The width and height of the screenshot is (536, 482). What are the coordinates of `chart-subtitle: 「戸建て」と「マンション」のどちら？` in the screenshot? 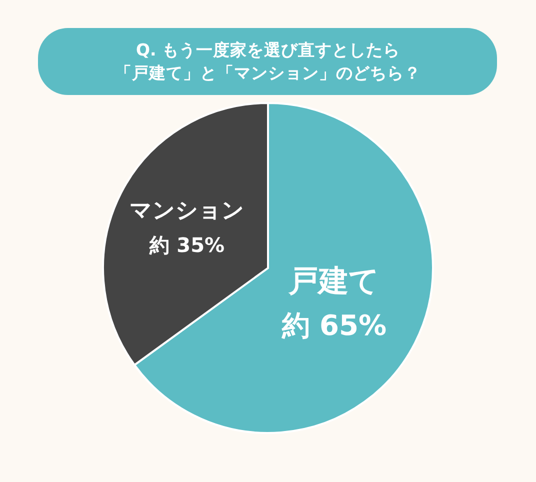 It's located at (268, 73).